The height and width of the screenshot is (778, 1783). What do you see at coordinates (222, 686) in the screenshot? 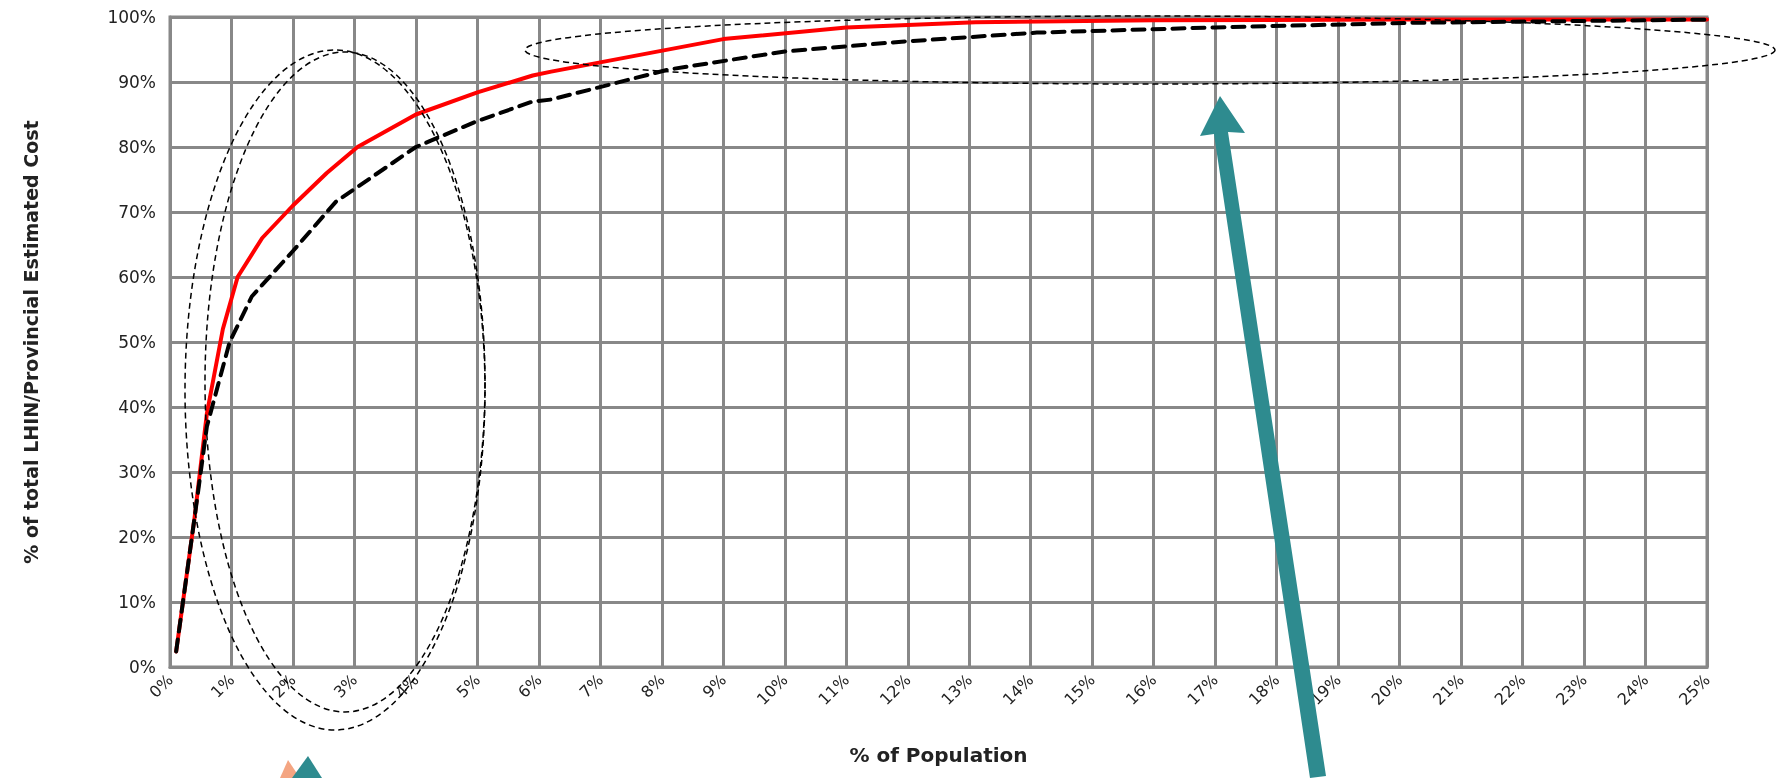
I see `x-tick-label: 1%` at bounding box center [222, 686].